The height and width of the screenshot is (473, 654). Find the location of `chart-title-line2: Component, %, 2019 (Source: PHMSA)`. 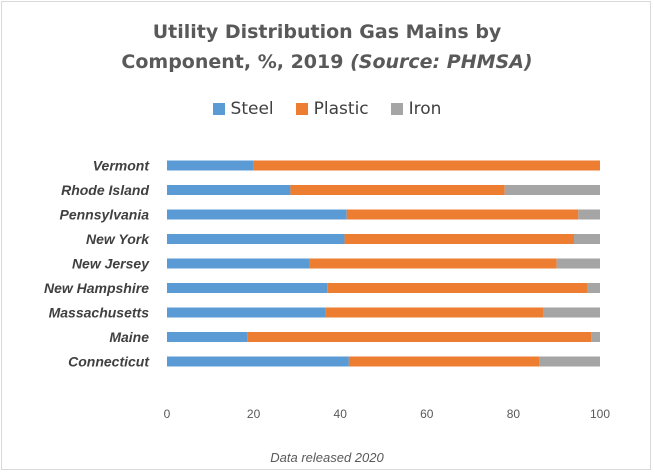

chart-title-line2: Component, %, 2019 (Source: PHMSA) is located at coordinates (327, 62).